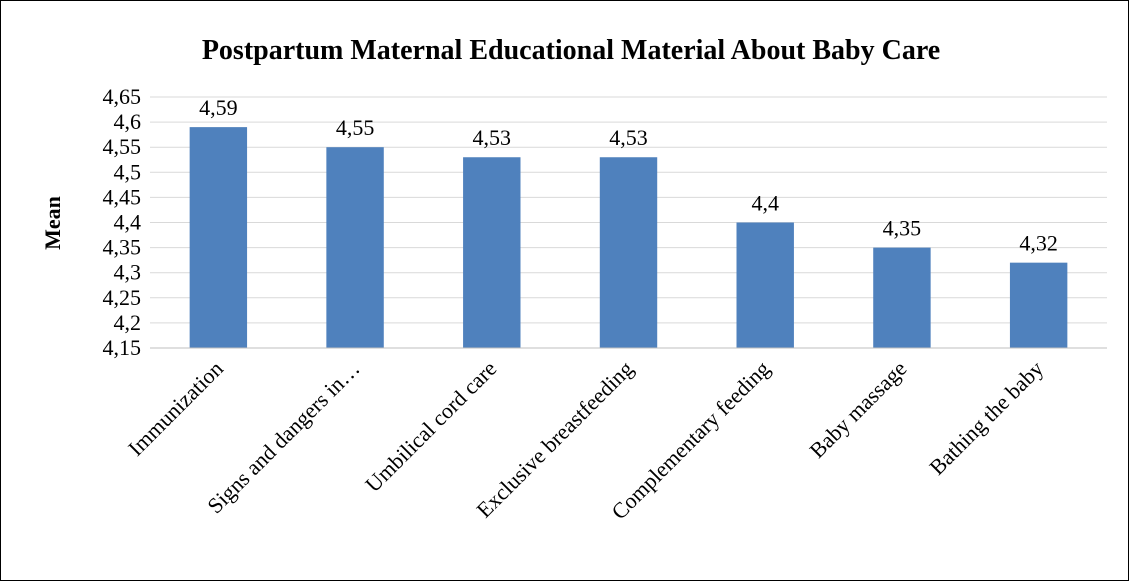 This screenshot has width=1129, height=581. Describe the element at coordinates (218, 107) in the screenshot. I see `data-label: 4,59` at that location.